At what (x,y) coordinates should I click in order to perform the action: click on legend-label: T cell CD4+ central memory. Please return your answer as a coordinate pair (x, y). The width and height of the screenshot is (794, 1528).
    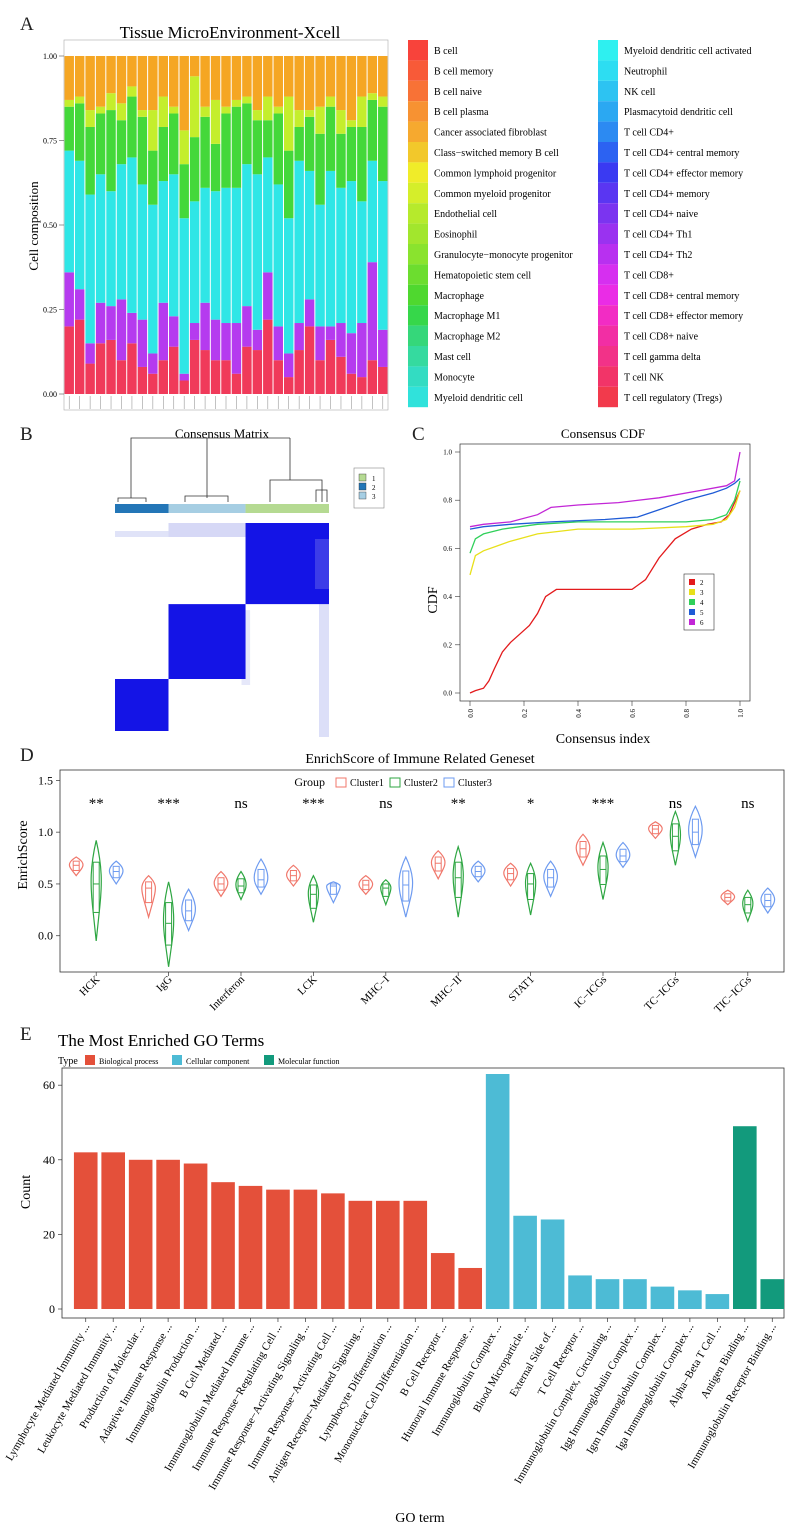
    Looking at the image, I should click on (681, 153).